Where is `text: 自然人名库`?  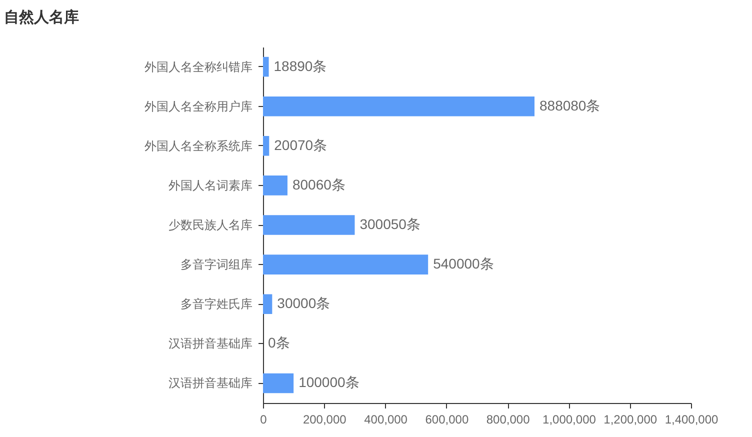 text: 自然人名库 is located at coordinates (41, 17).